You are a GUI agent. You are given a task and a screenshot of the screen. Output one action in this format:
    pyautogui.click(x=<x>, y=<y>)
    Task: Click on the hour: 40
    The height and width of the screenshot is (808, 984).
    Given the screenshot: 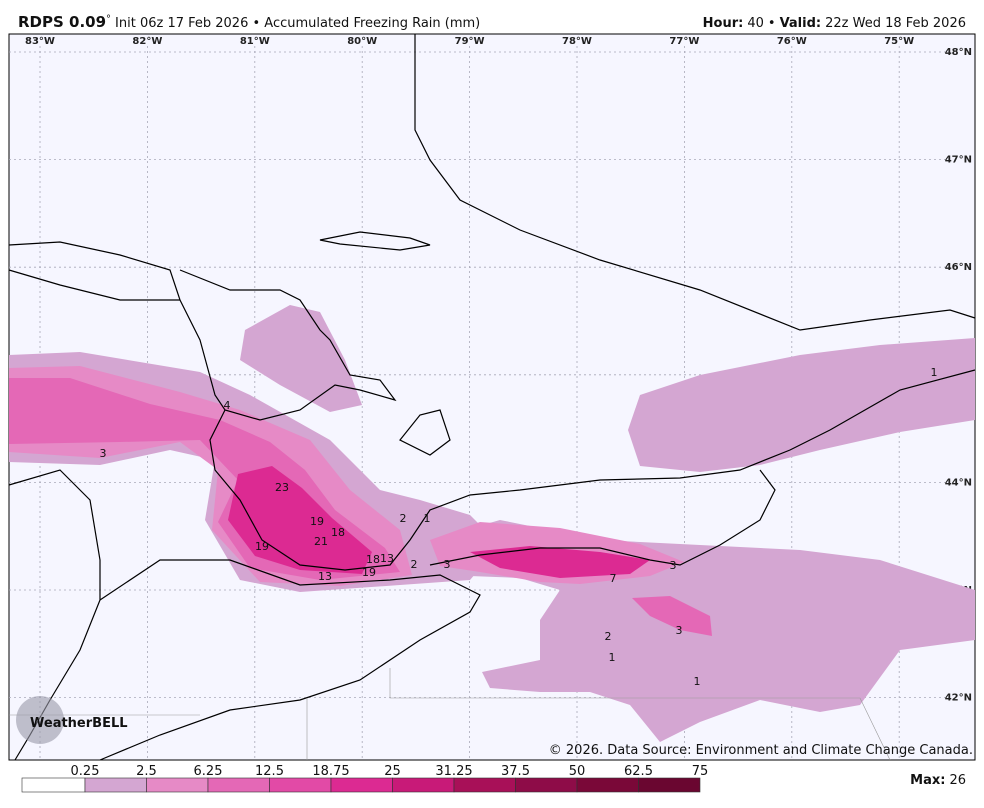 What is the action you would take?
    pyautogui.click(x=755, y=23)
    